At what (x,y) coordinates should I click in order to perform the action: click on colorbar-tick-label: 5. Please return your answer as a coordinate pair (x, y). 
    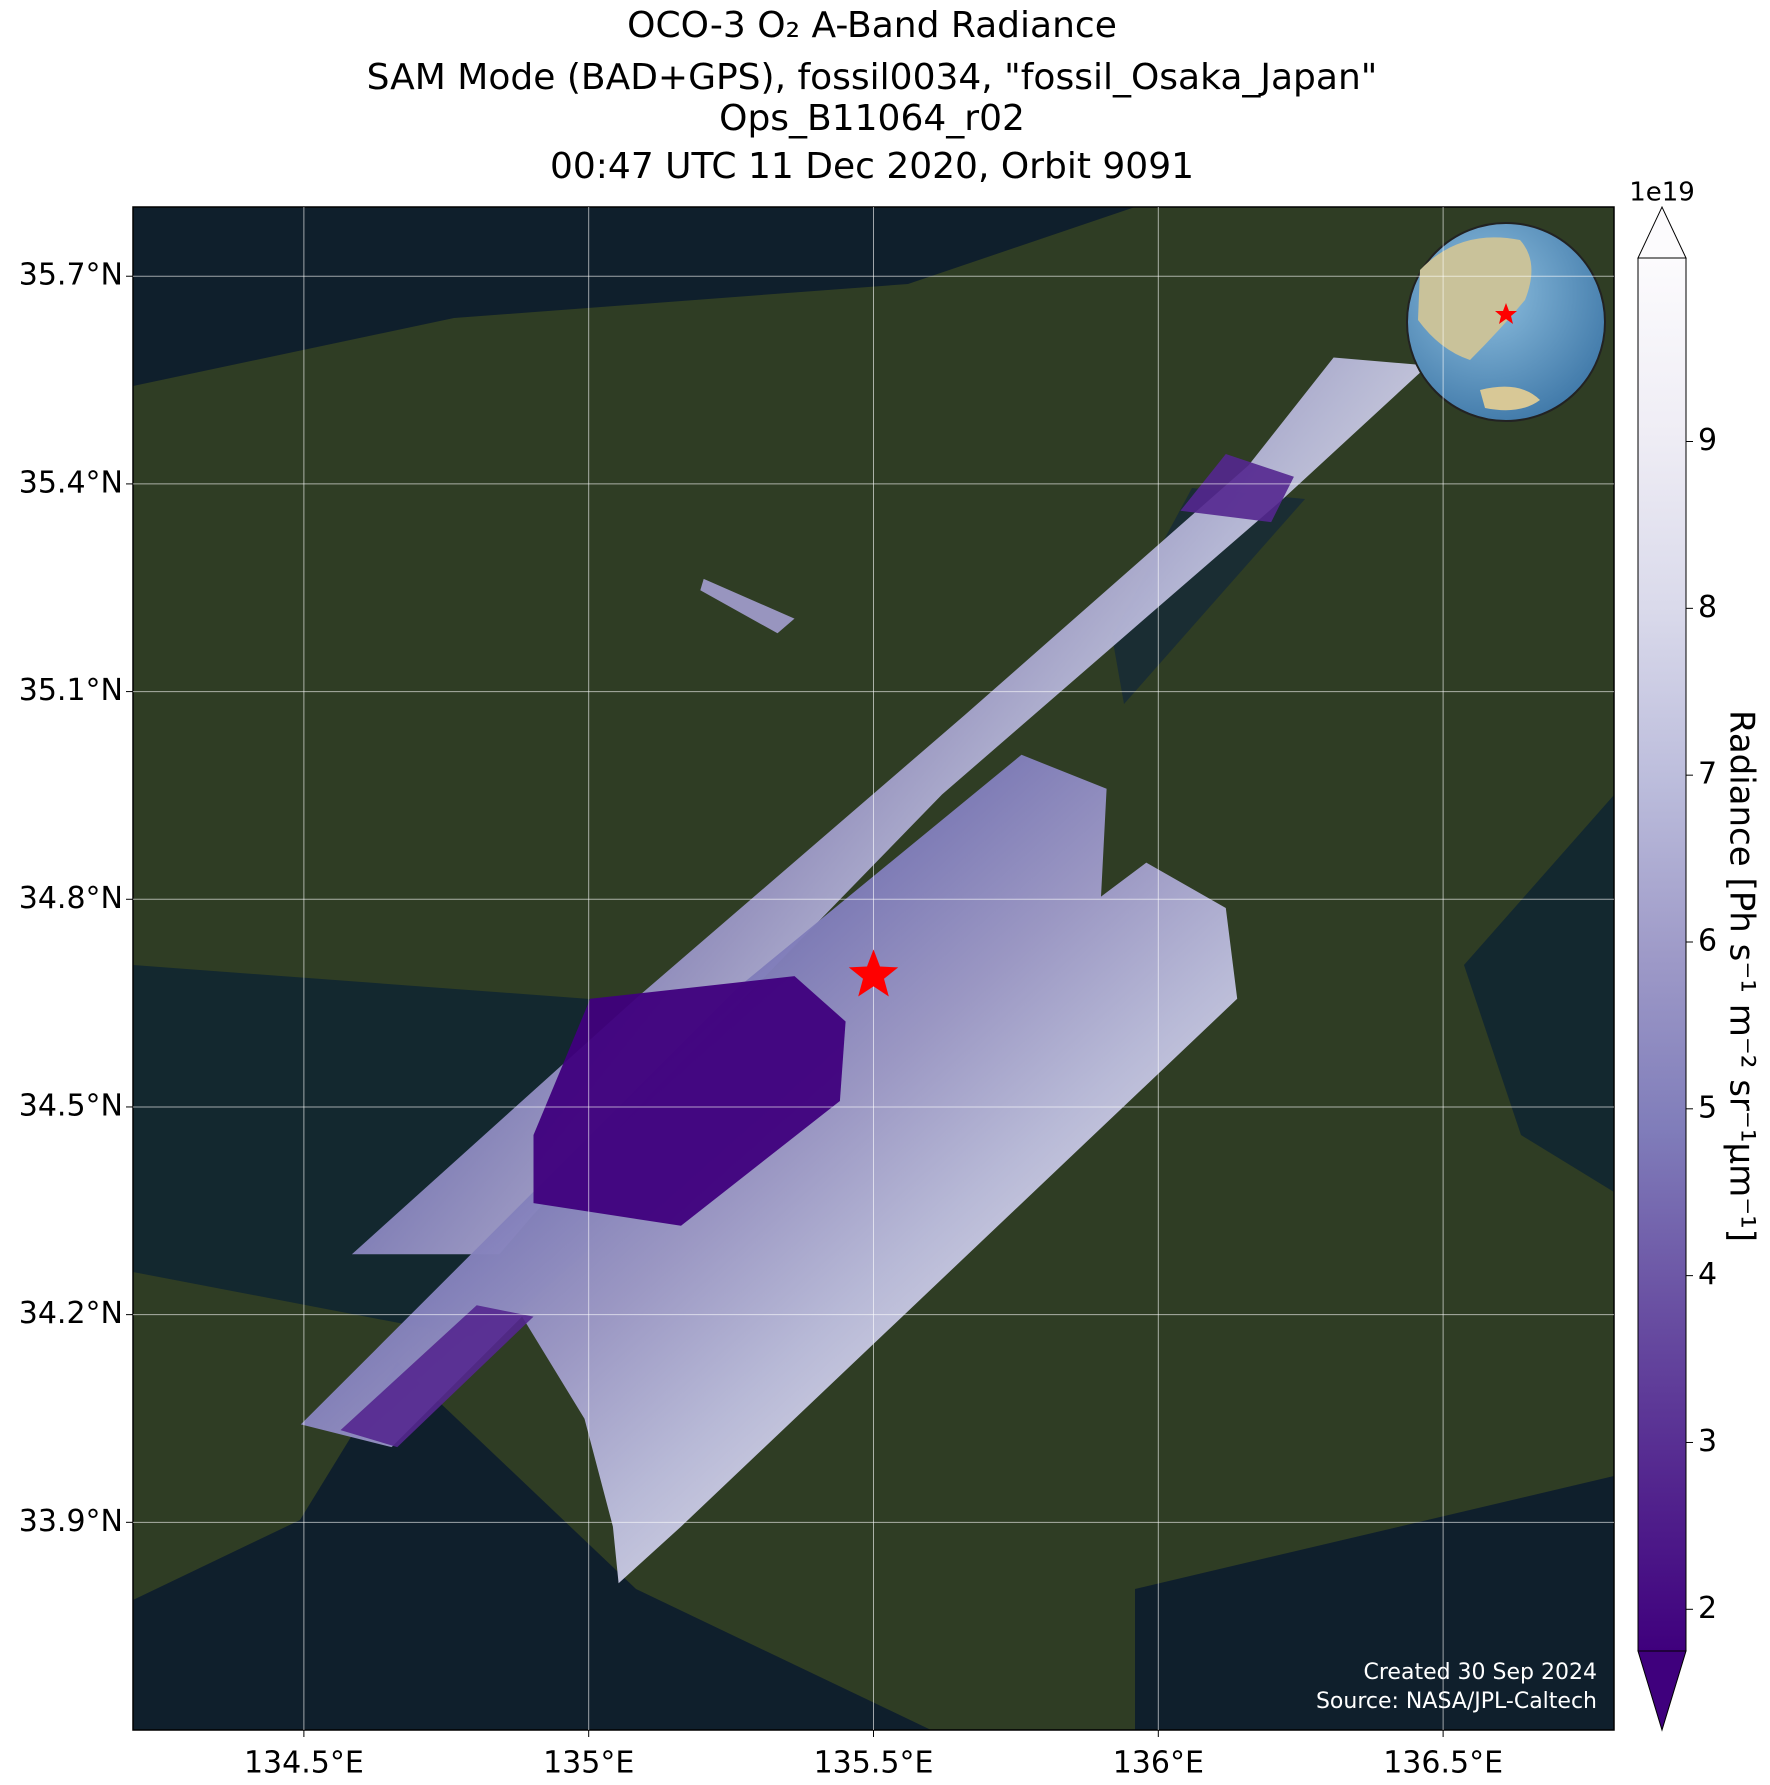
    Looking at the image, I should click on (1707, 1107).